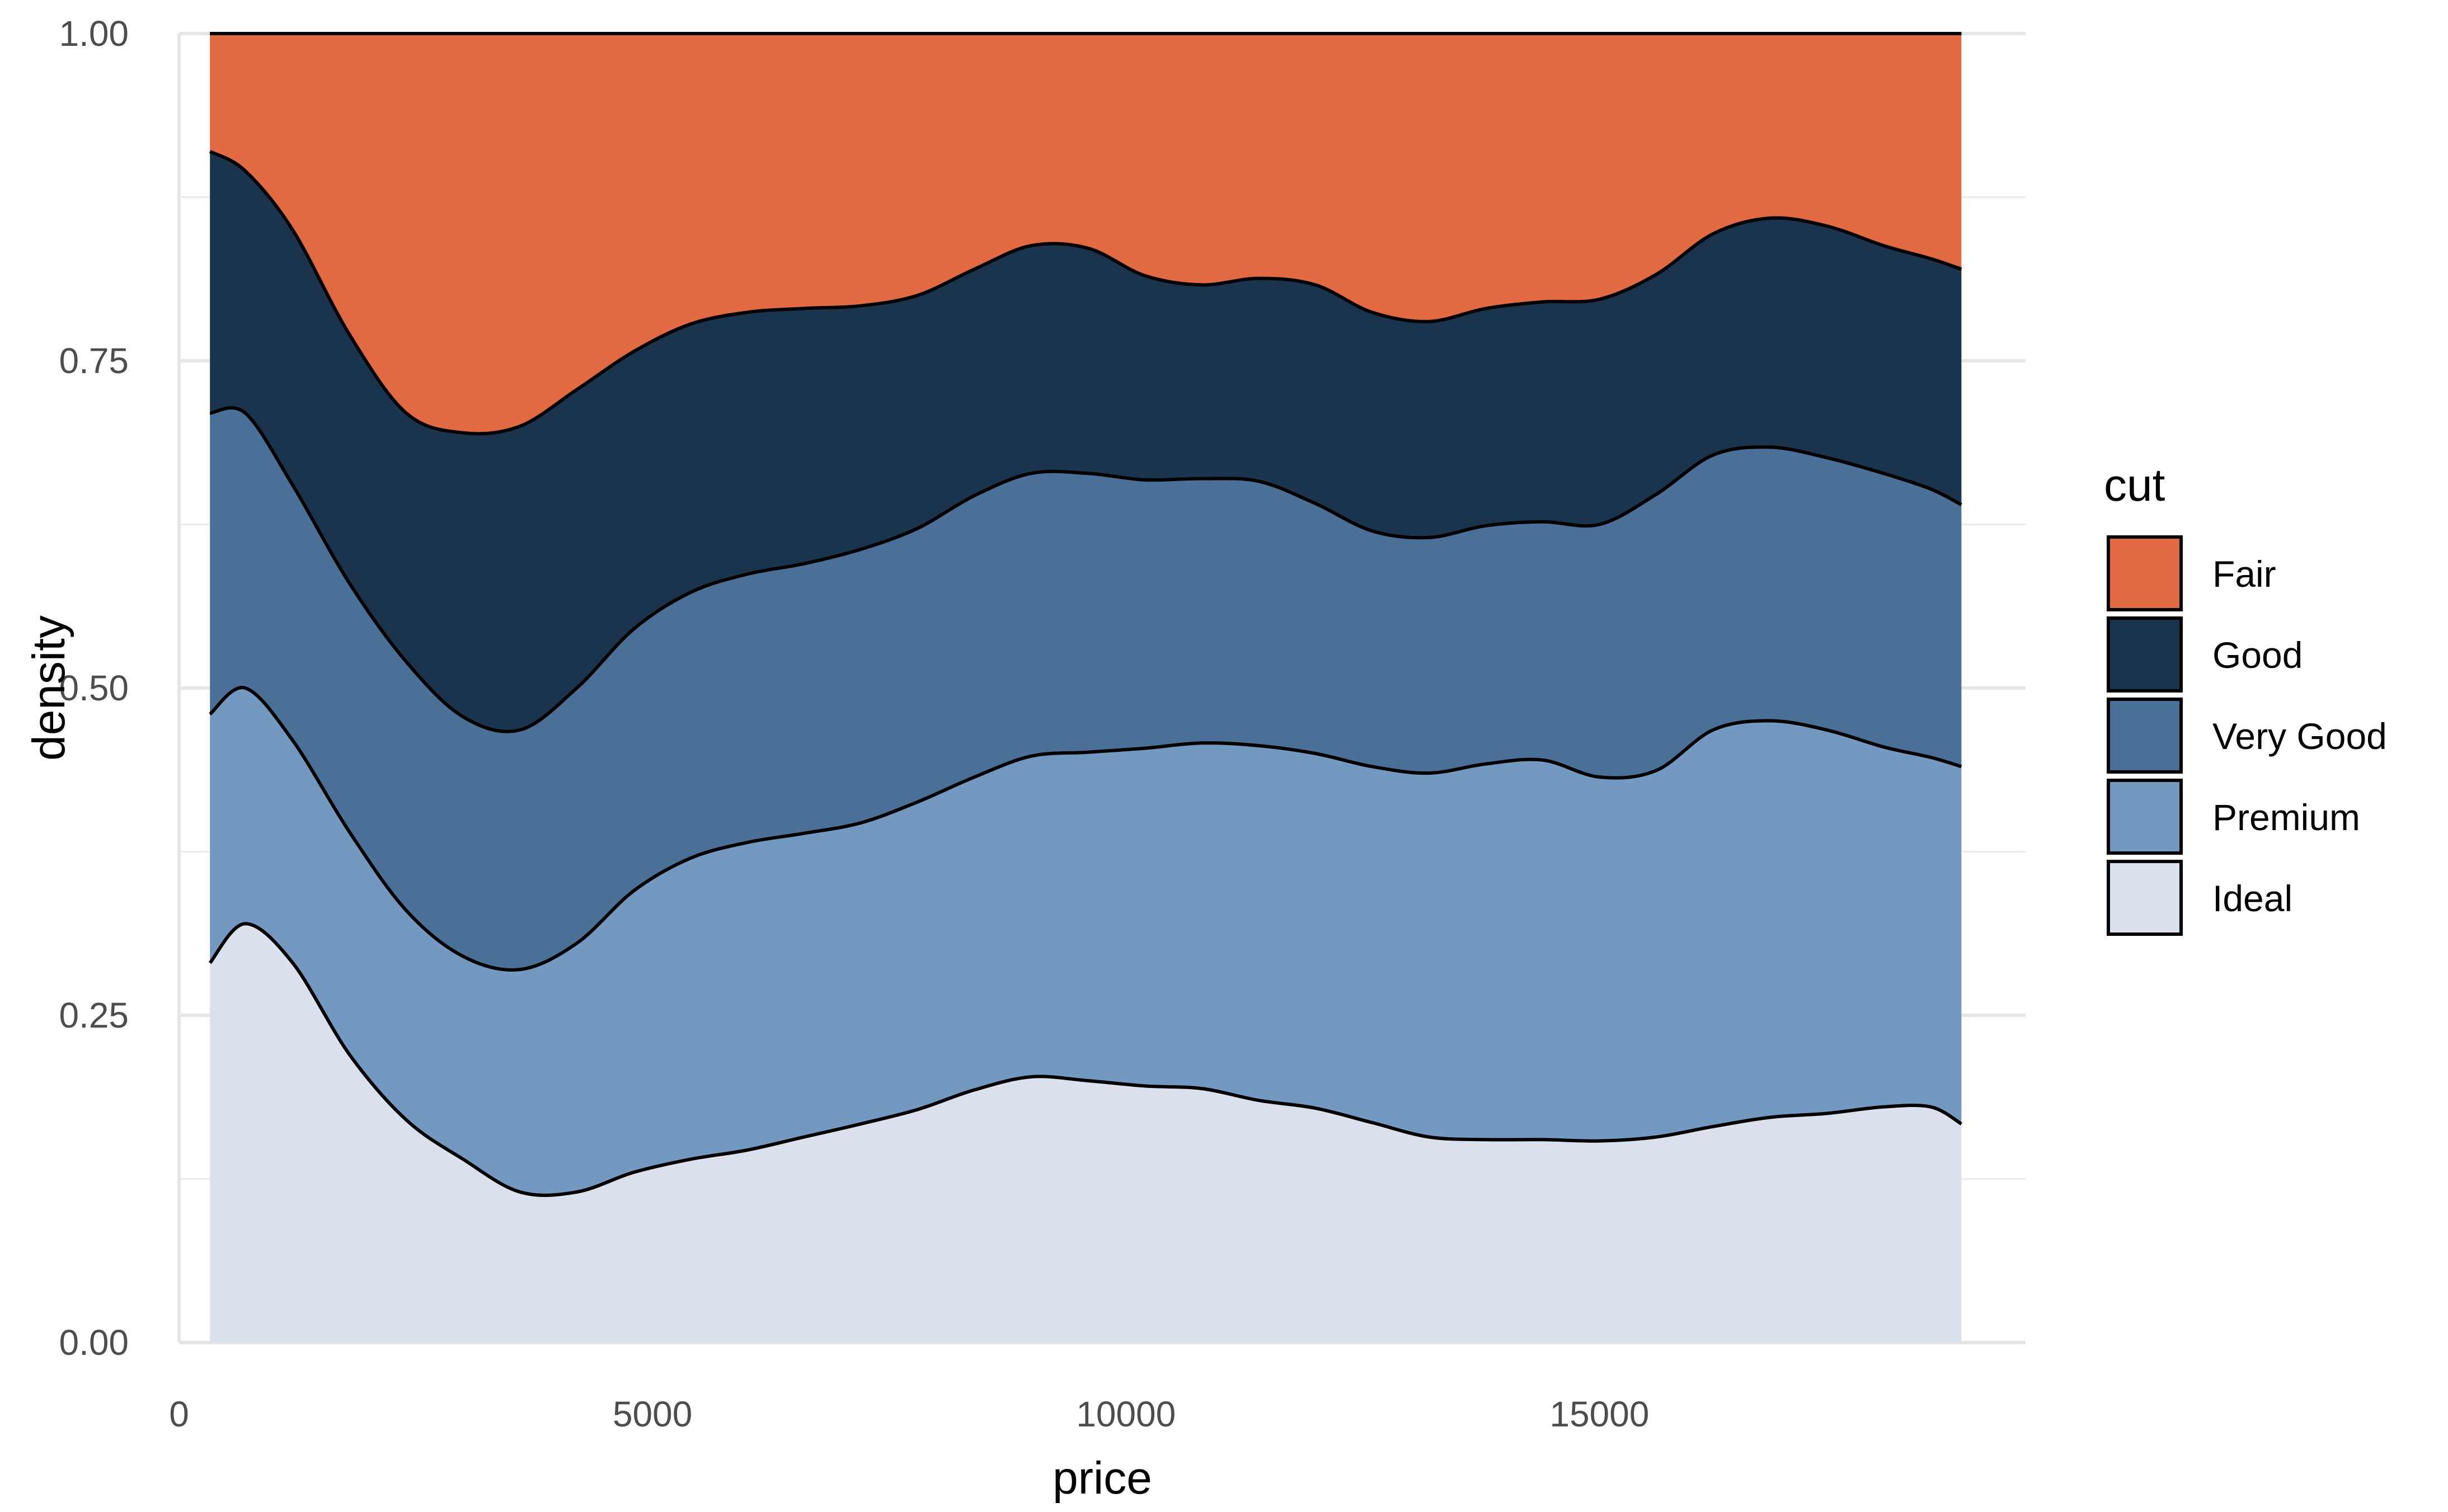 This screenshot has width=2448, height=1512. I want to click on legend-label: Good, so click(2257, 655).